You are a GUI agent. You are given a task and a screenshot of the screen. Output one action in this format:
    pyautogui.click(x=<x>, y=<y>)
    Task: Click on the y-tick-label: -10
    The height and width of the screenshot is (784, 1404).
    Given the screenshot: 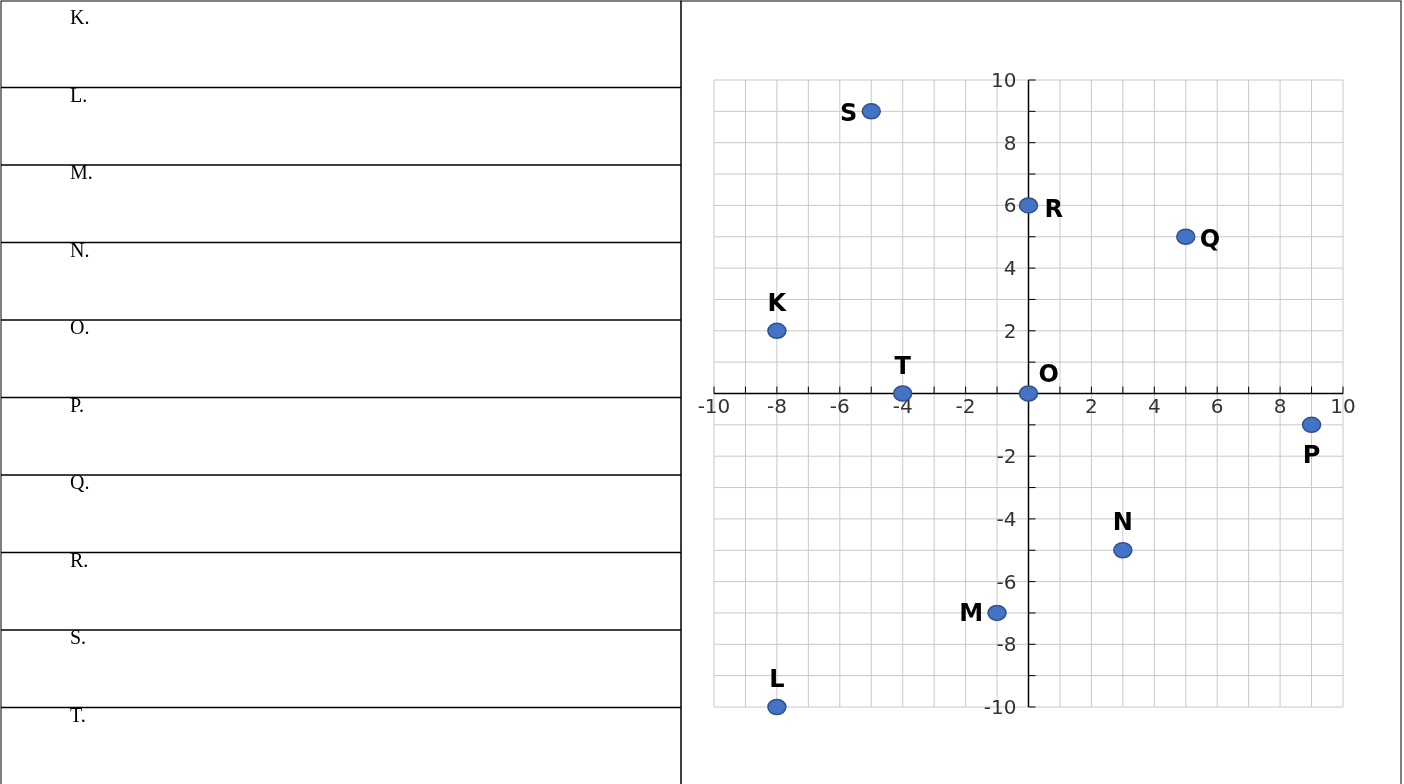 What is the action you would take?
    pyautogui.click(x=1000, y=707)
    